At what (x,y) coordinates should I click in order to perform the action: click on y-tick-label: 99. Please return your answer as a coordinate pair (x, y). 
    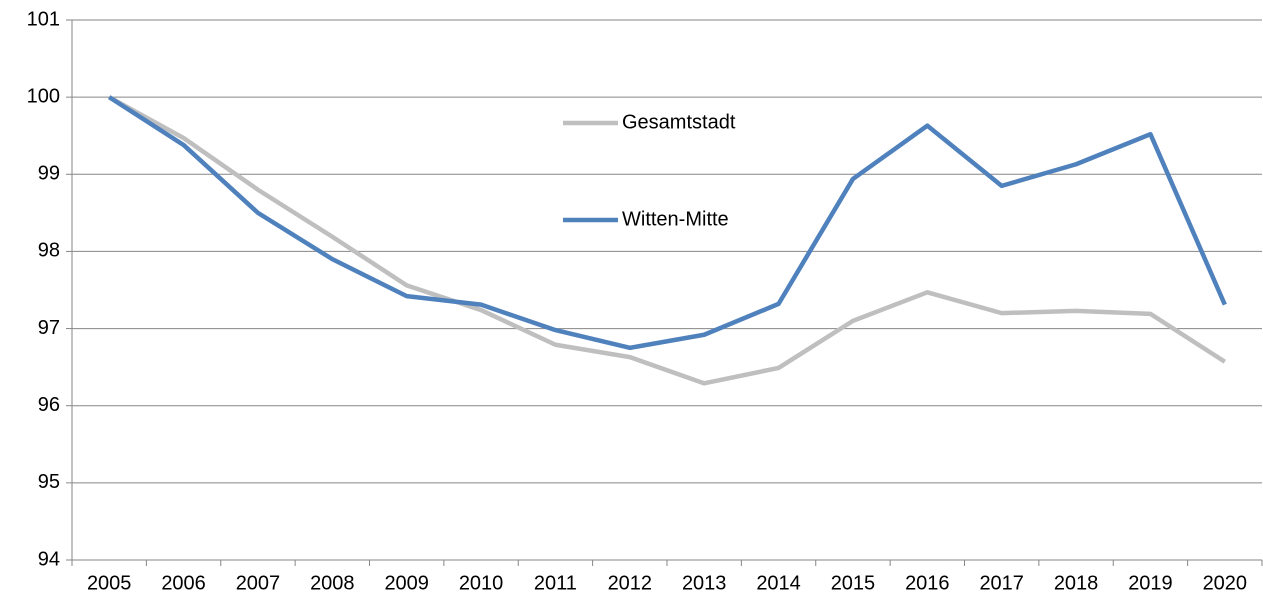
    Looking at the image, I should click on (49, 174).